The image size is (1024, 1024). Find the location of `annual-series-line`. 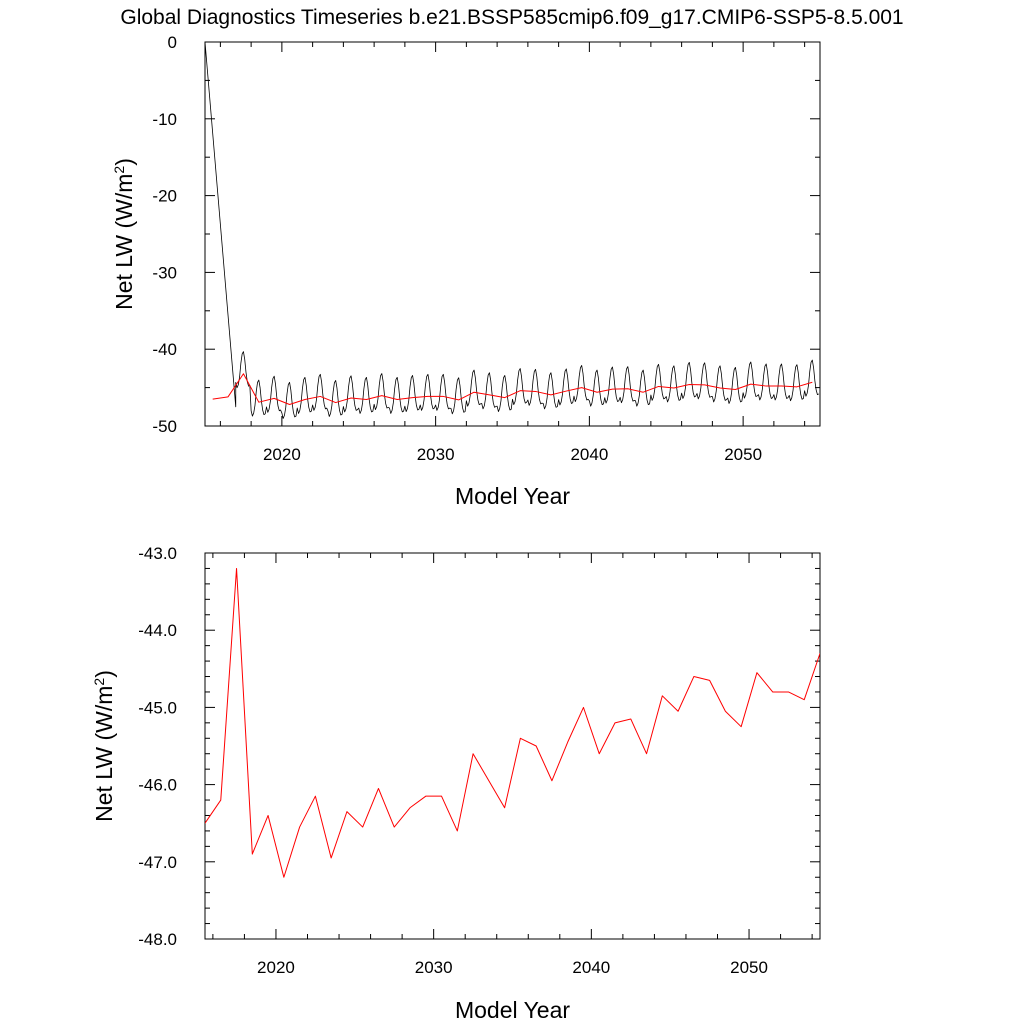

annual-series-line is located at coordinates (512, 389).